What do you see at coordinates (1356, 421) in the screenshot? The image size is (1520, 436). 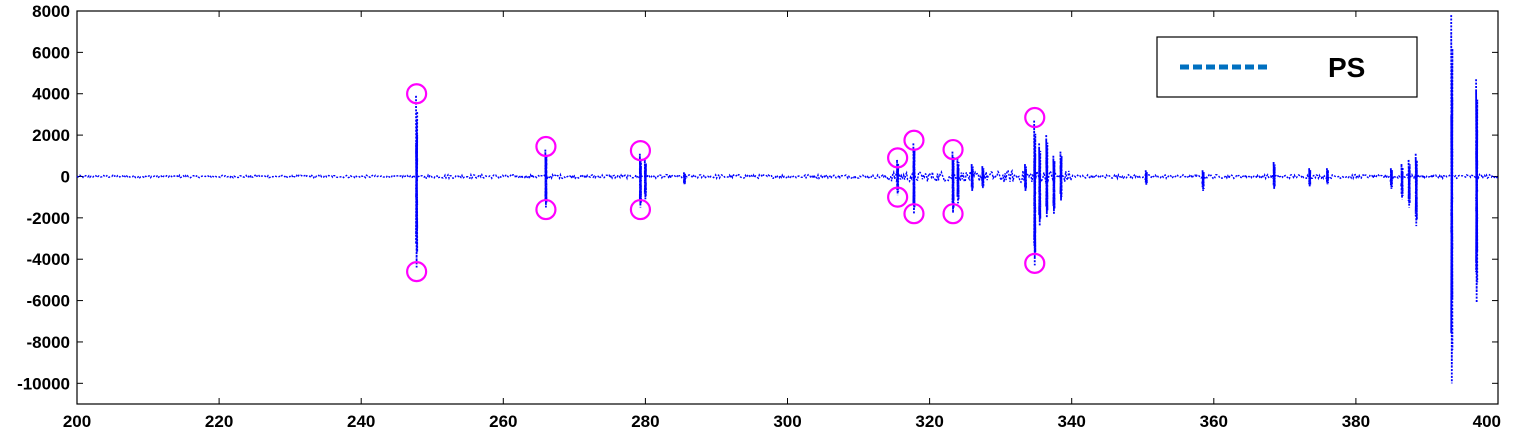 I see `x-tick-label: 380` at bounding box center [1356, 421].